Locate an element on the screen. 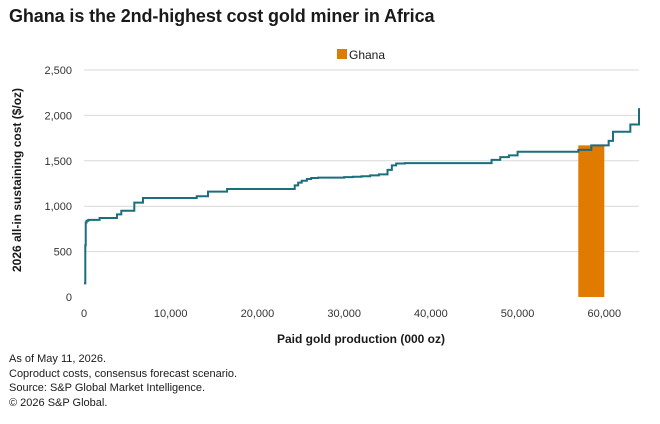  y-tick-label: 1,000 is located at coordinates (58, 207).